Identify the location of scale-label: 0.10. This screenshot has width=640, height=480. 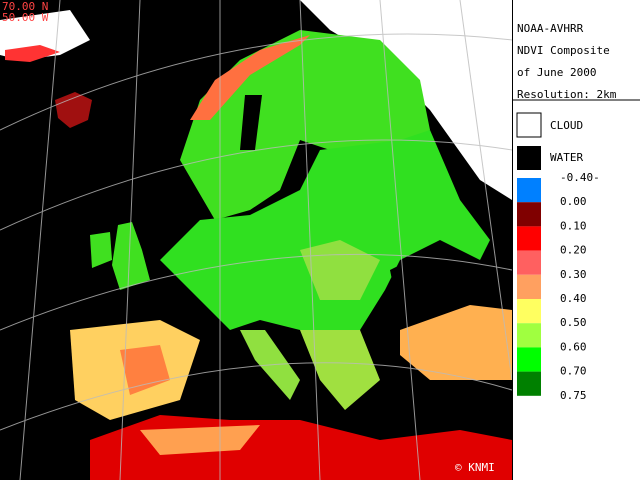
(573, 225).